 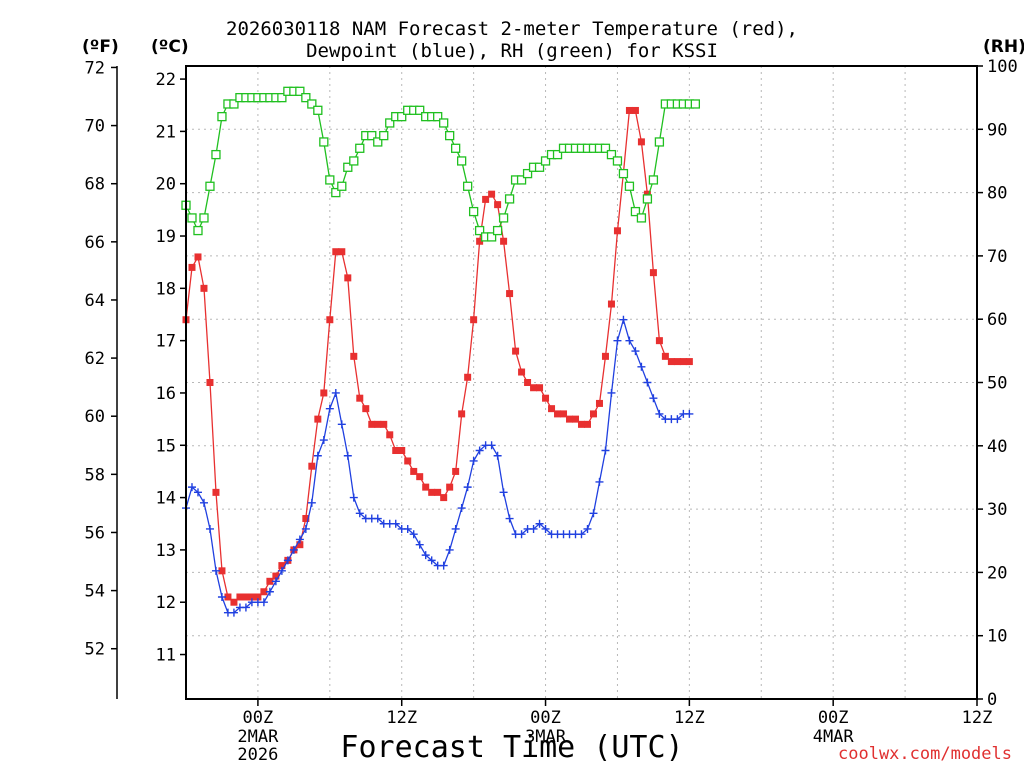 What do you see at coordinates (833, 718) in the screenshot?
I see `x-tick-time-label: 00Z` at bounding box center [833, 718].